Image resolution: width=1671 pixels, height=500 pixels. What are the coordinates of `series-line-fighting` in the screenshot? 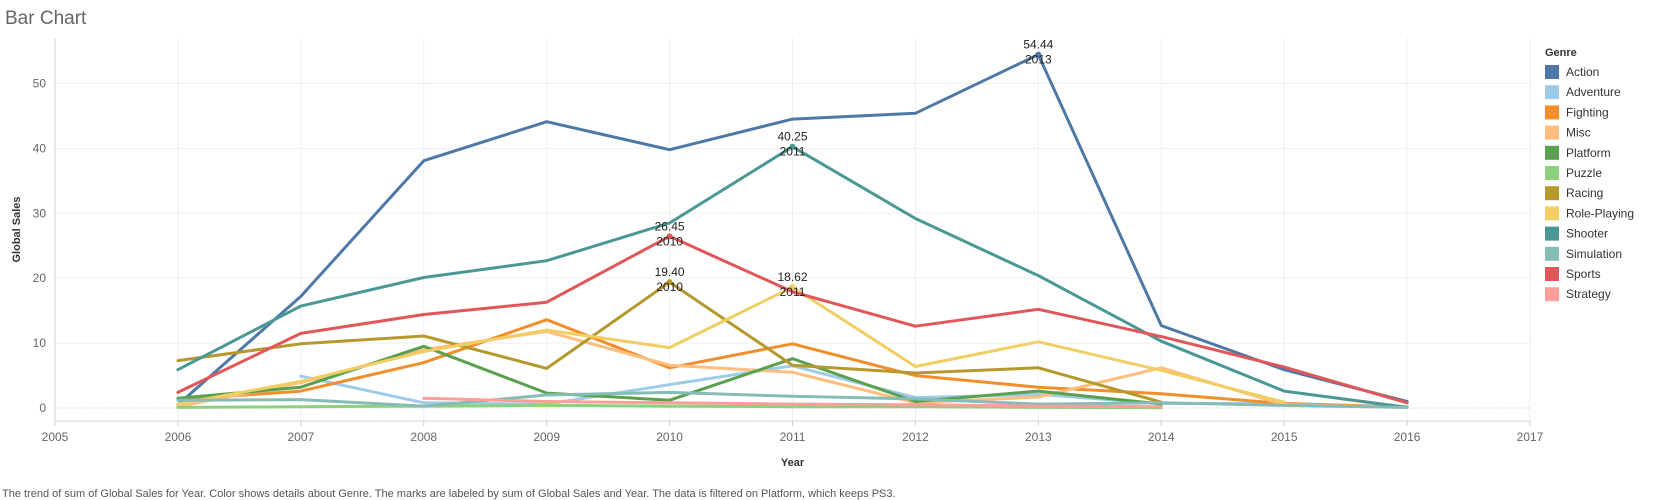 It's located at (792, 363).